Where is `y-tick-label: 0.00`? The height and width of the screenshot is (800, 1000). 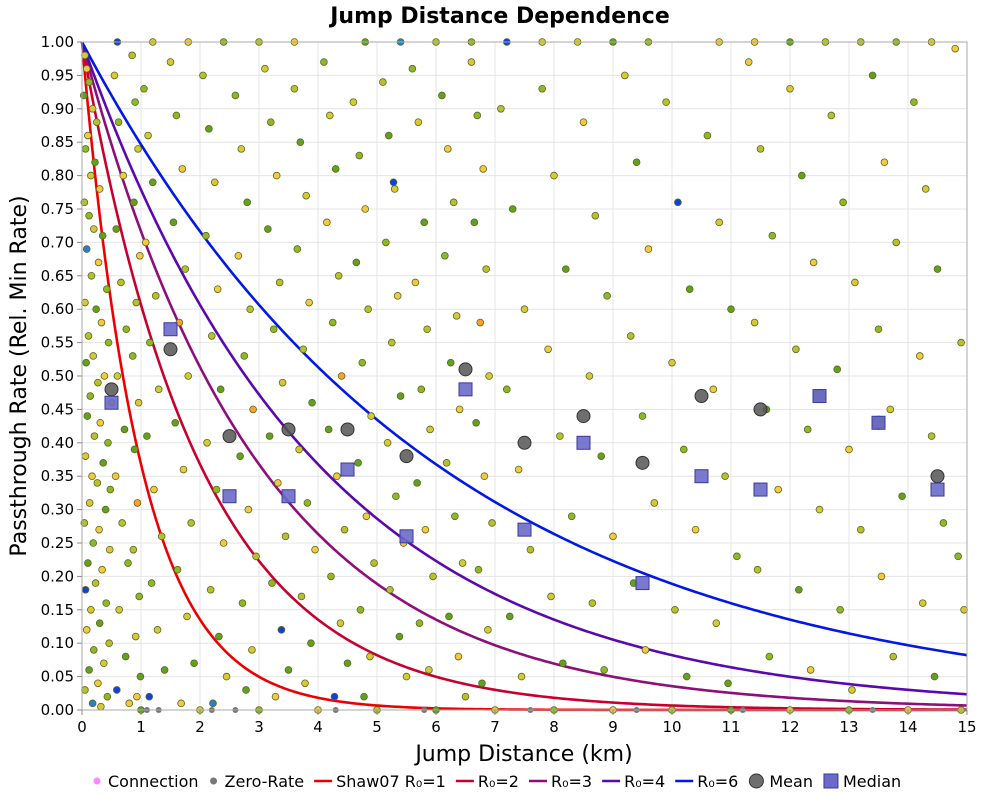
y-tick-label: 0.00 is located at coordinates (57, 710).